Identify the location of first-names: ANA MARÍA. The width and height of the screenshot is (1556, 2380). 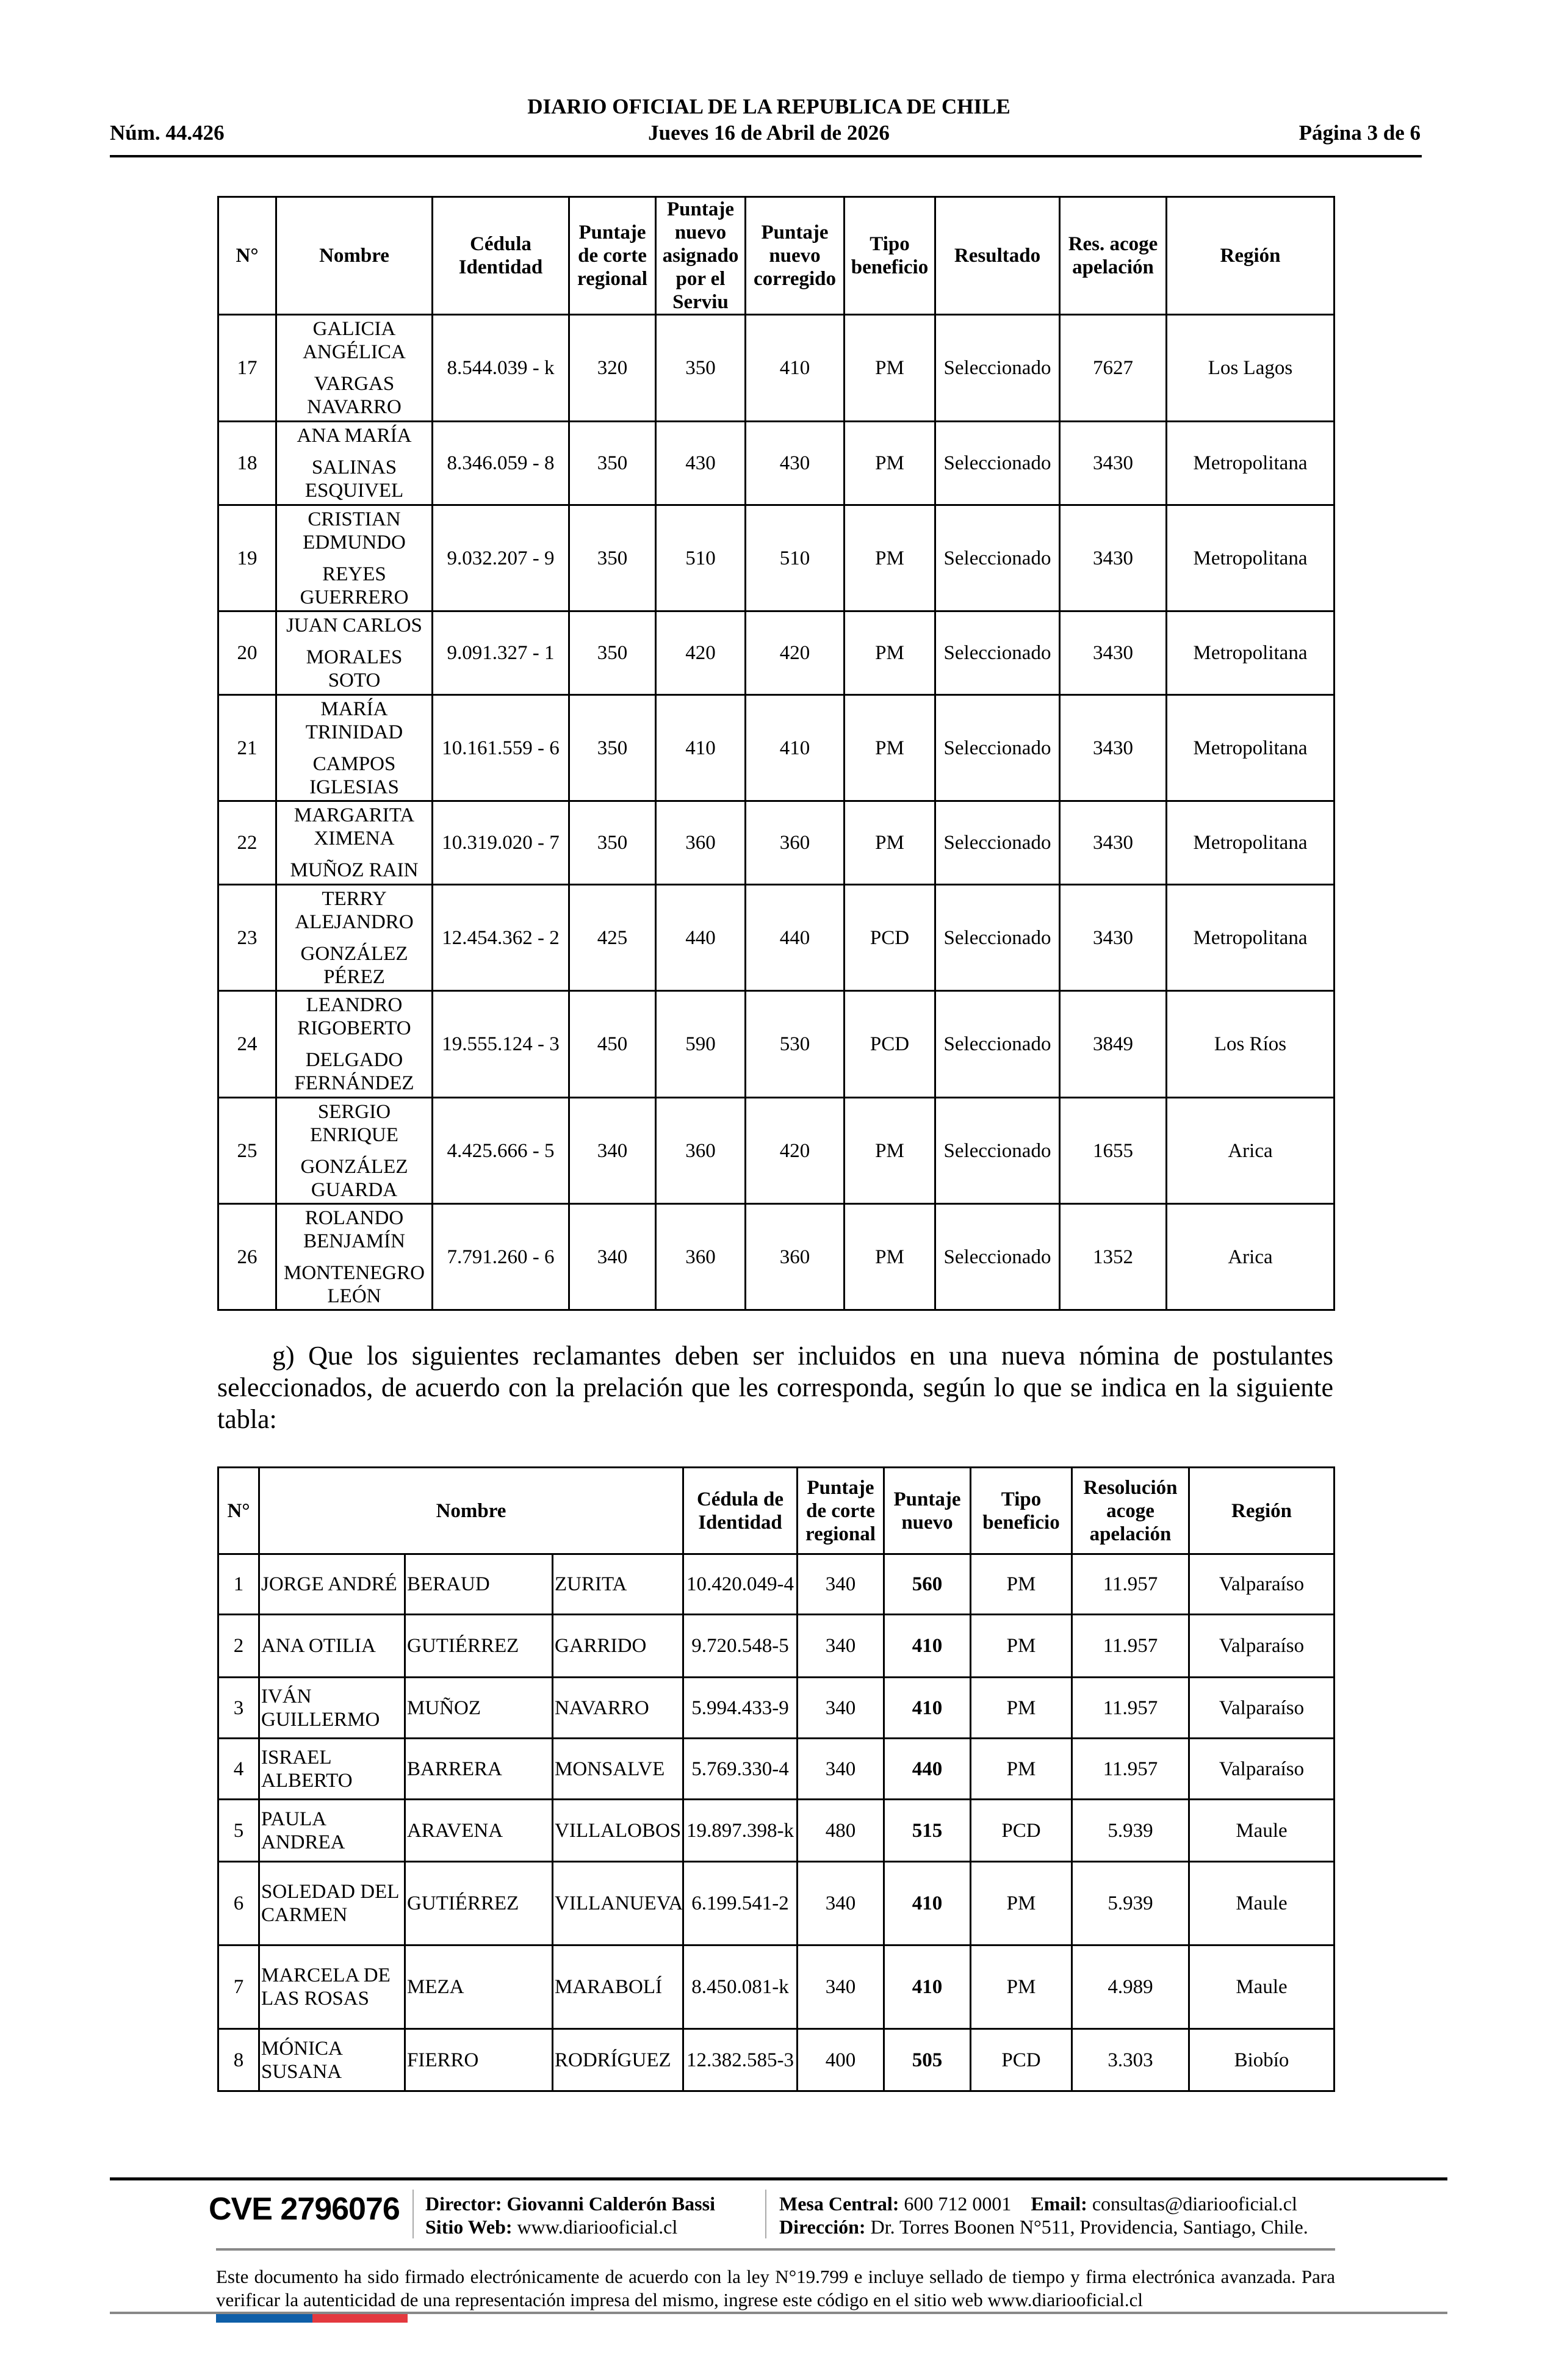
(354, 436).